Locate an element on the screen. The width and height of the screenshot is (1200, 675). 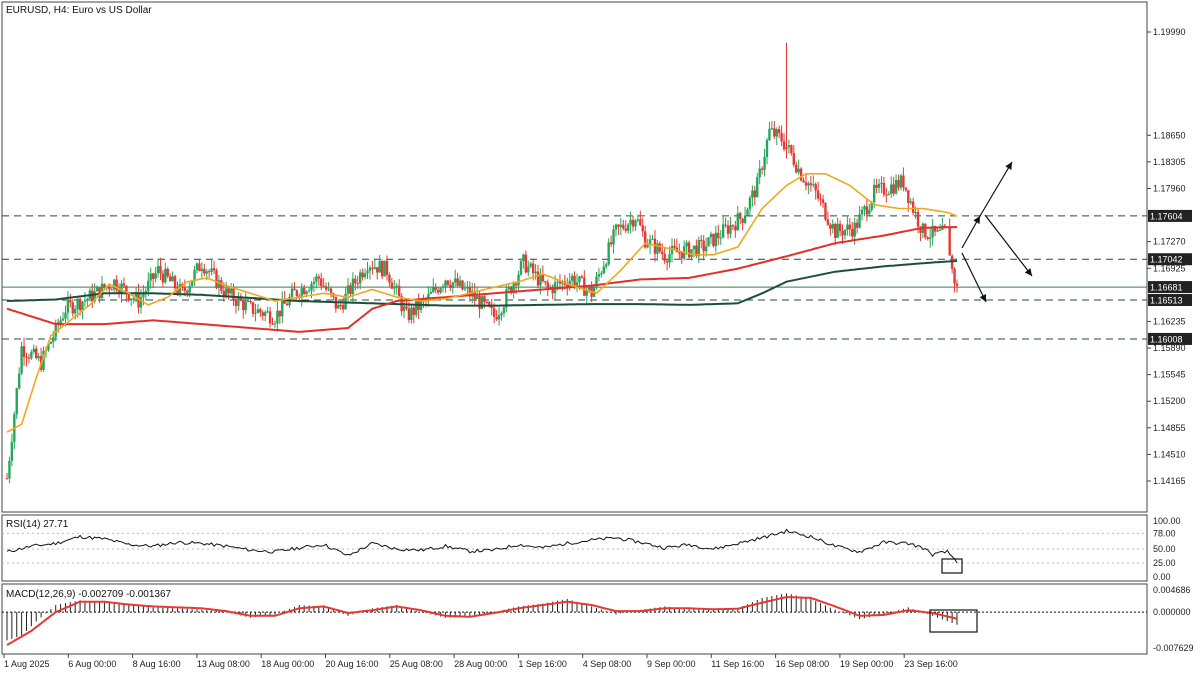
rsi-tick-label: 100.00 is located at coordinates (1167, 521).